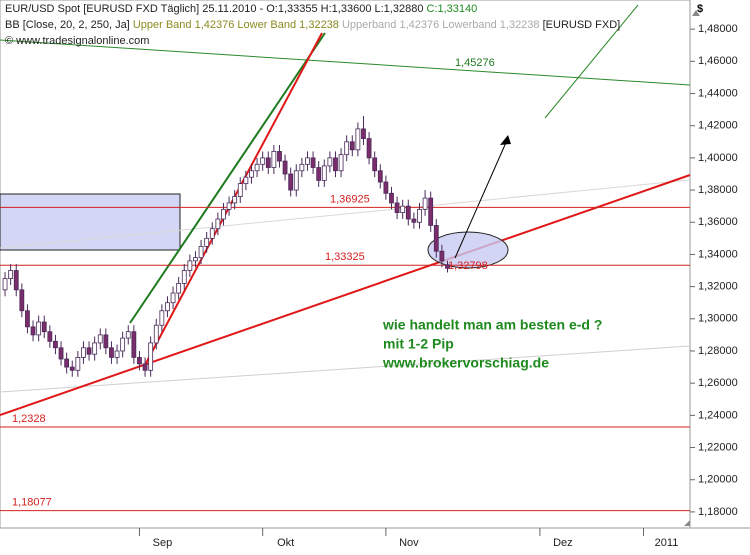 The image size is (750, 555). Describe the element at coordinates (696, 13) in the screenshot. I see `scroll-arrow` at that location.